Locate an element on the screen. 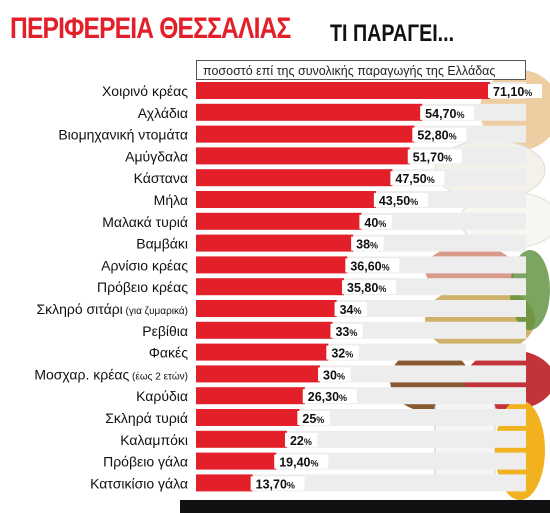  value-label: 51,70% is located at coordinates (432, 157).